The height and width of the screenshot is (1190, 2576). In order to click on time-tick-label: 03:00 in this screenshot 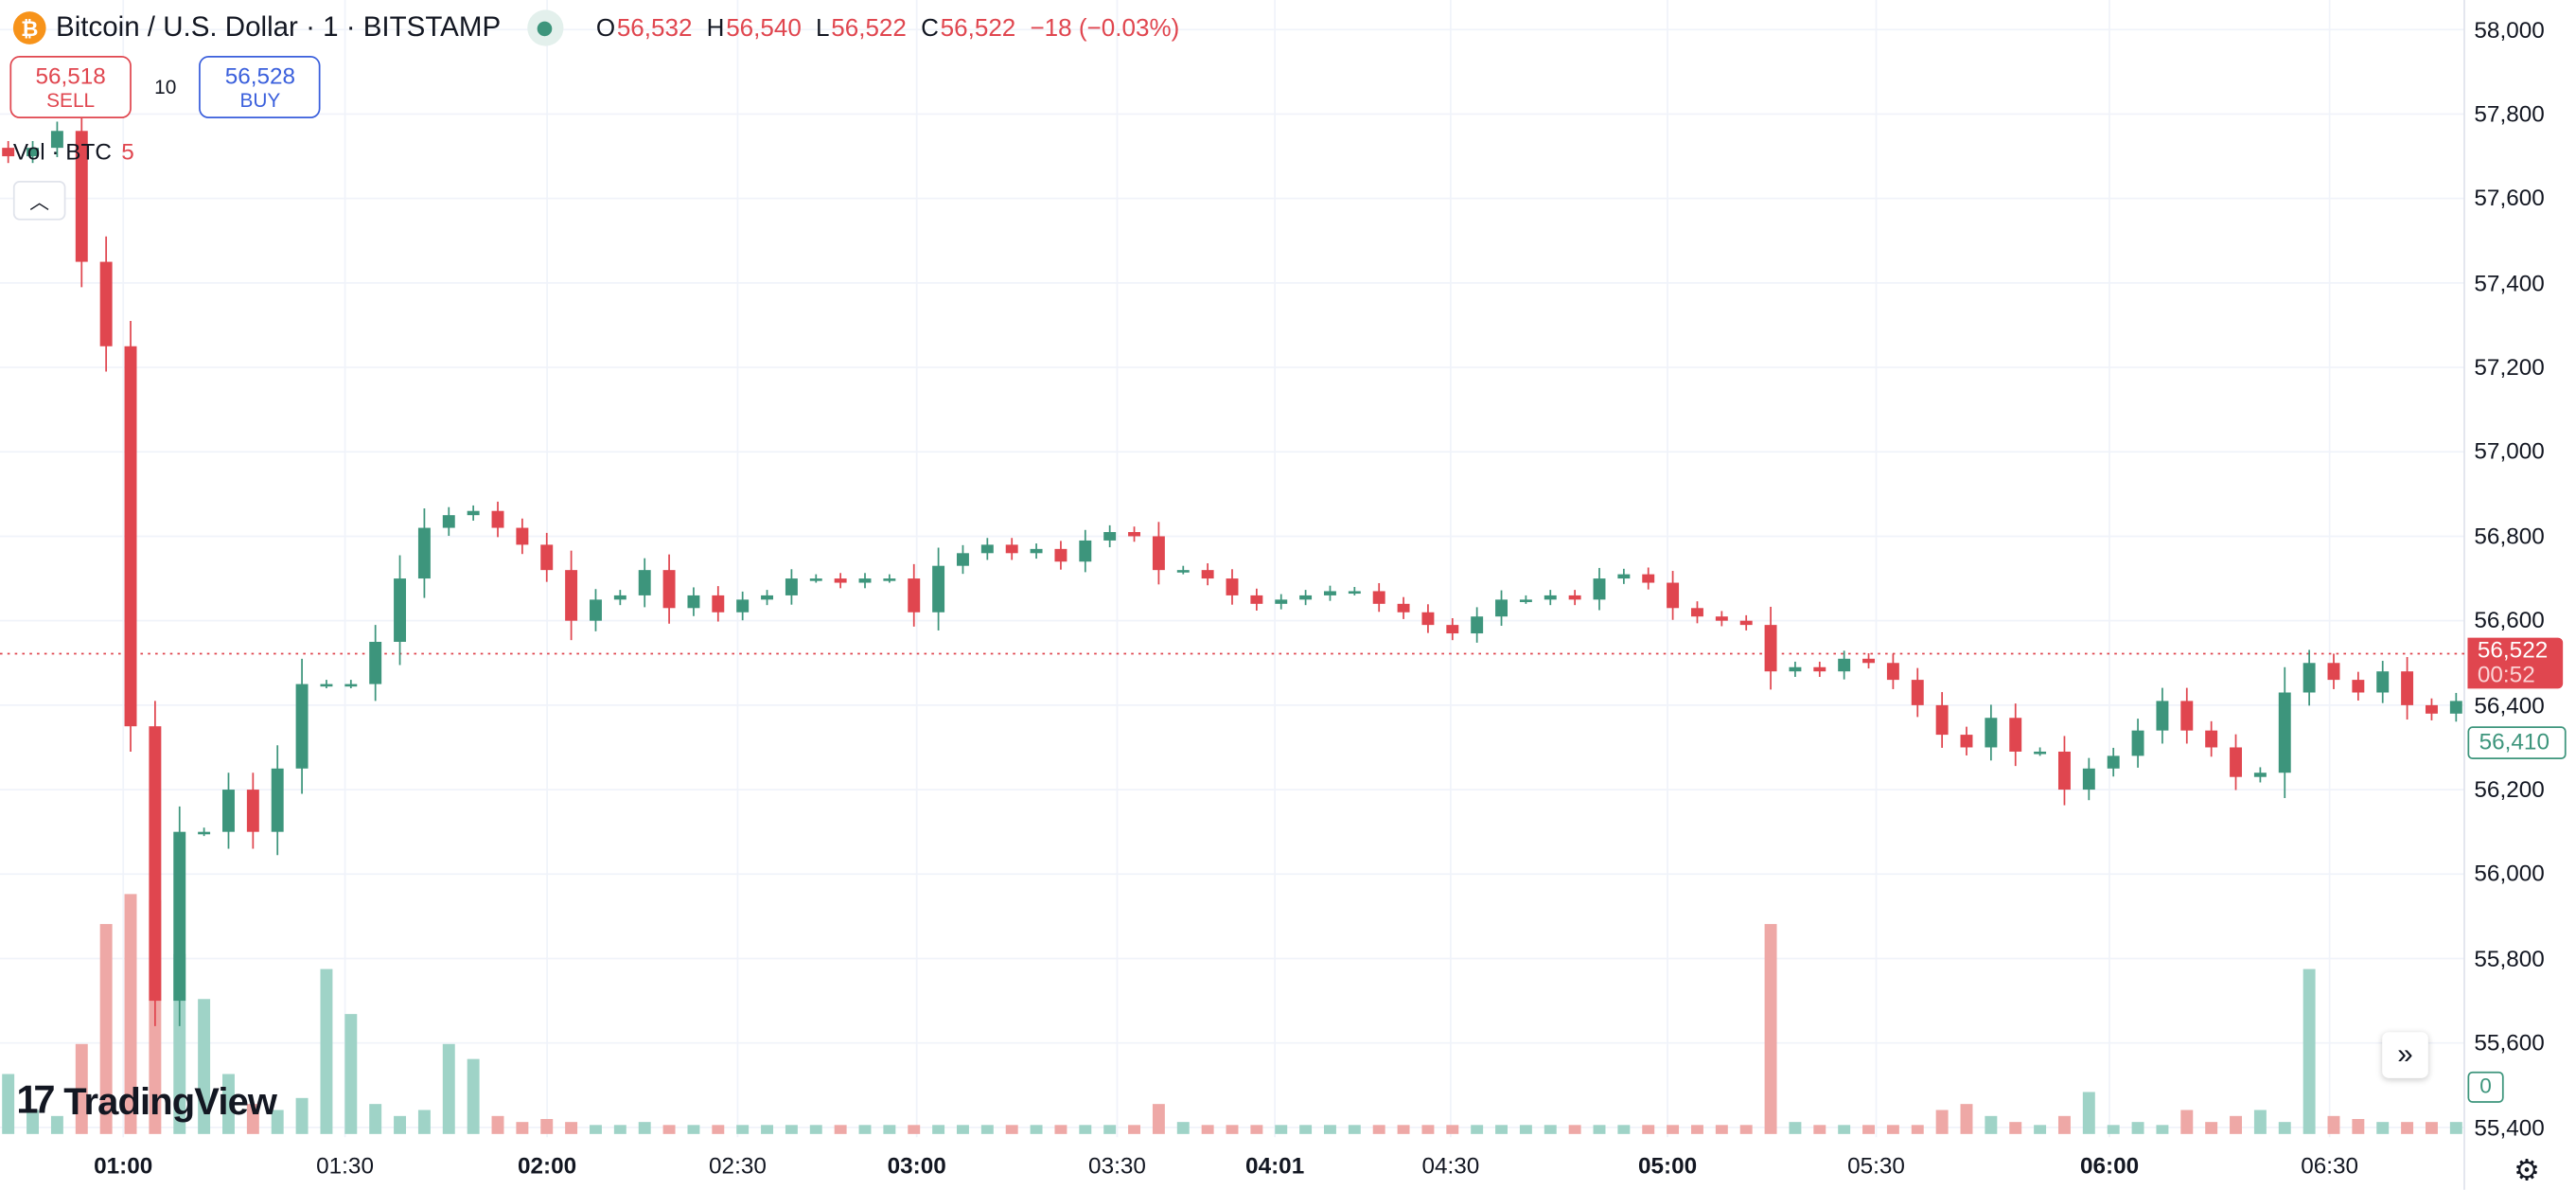, I will do `click(916, 1165)`.